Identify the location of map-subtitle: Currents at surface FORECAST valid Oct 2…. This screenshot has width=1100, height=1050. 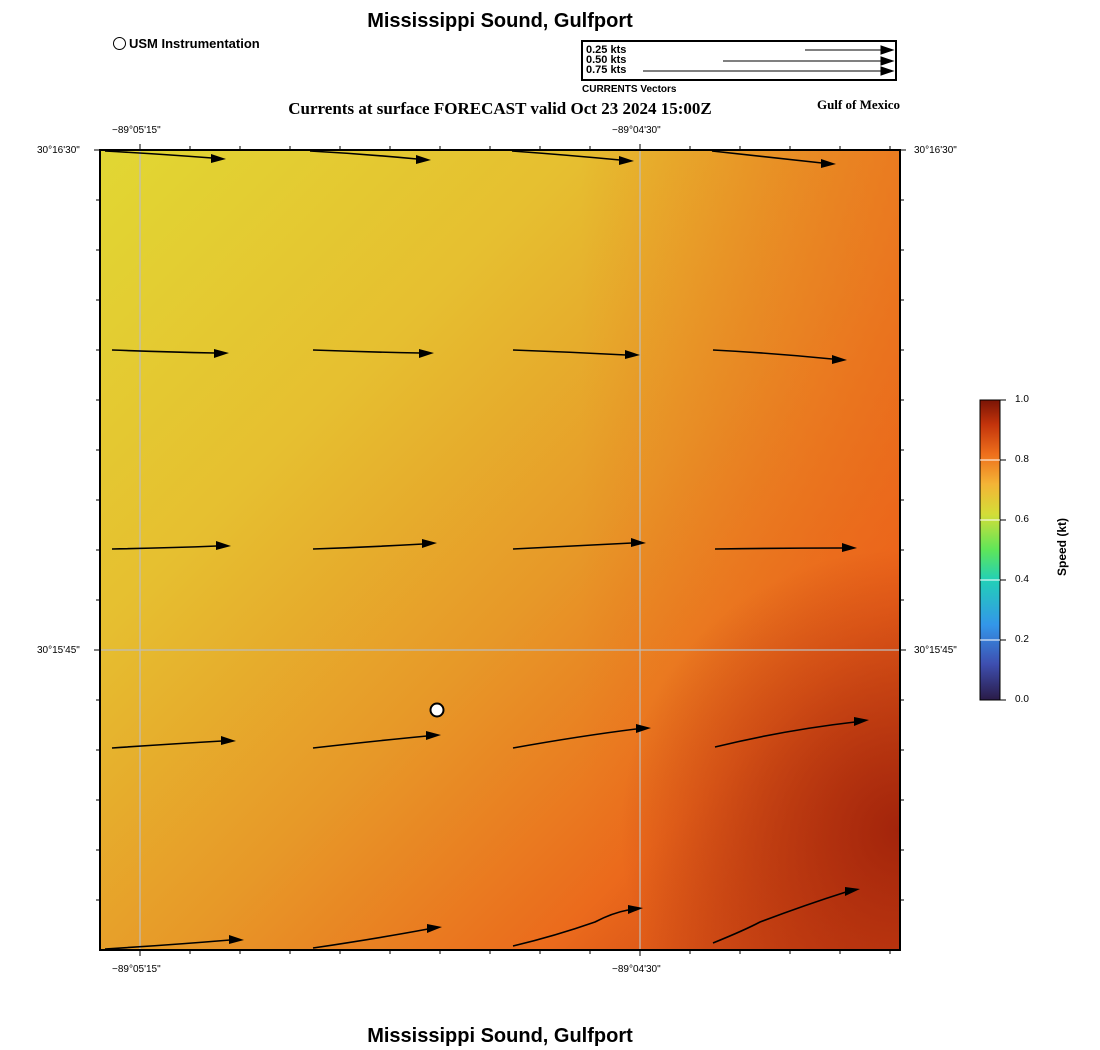
(500, 108).